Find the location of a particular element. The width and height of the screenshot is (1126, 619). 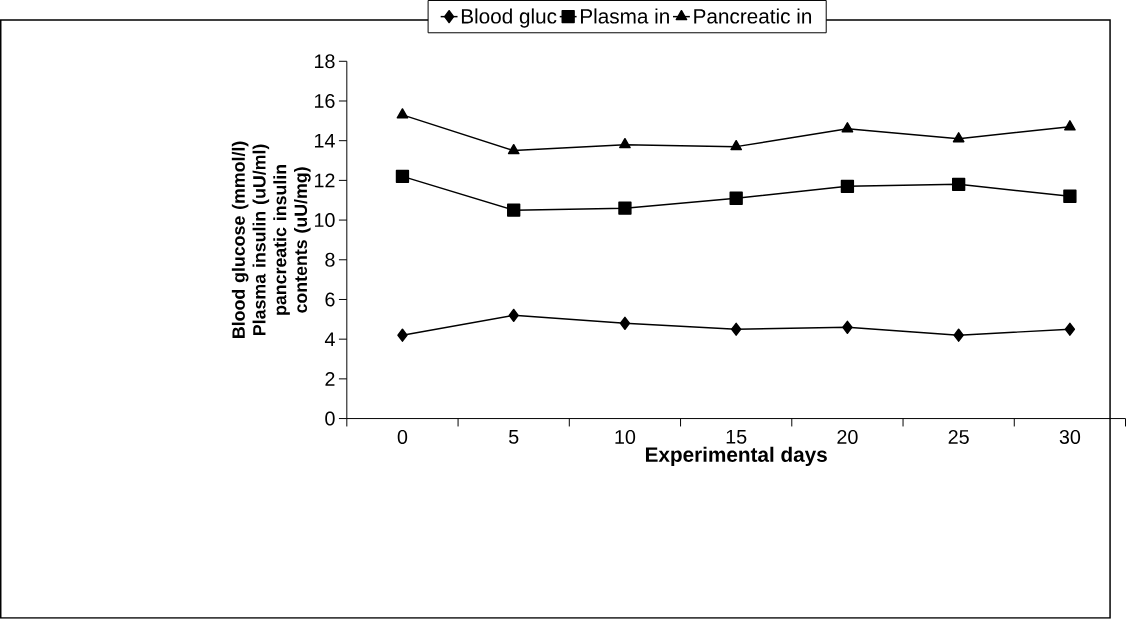

y-tick-label: 18 is located at coordinates (324, 61).